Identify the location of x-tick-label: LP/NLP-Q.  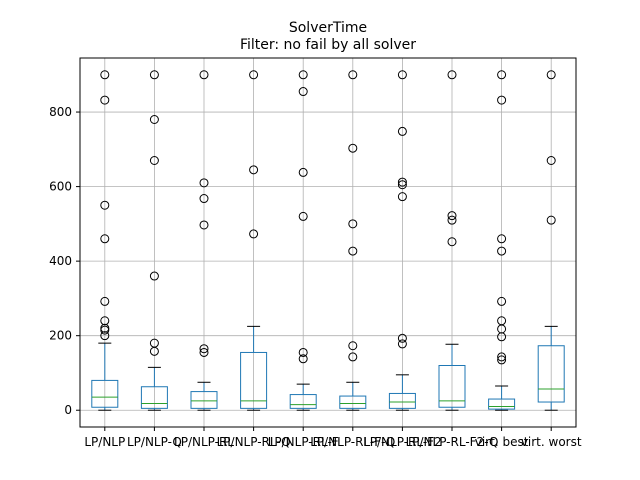
(154, 442).